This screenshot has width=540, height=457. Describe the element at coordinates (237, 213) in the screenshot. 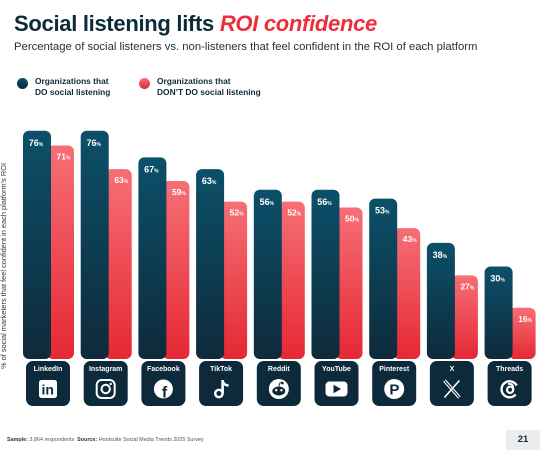

I see `value-label-dont-tiktok: 52%` at that location.